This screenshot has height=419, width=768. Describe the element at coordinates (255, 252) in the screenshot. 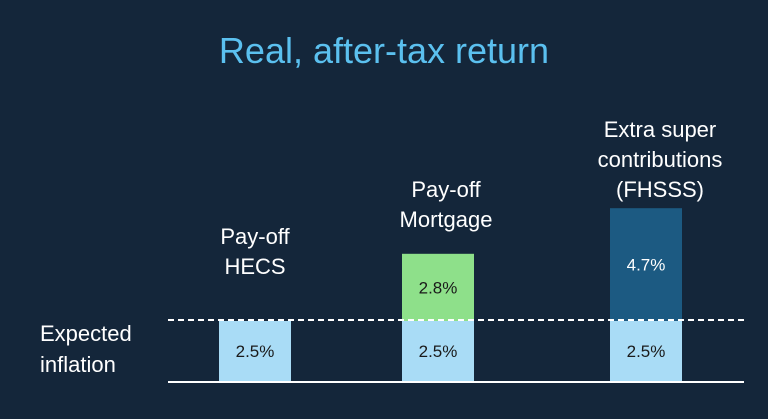

I see `category-label-hecs: Pay-off HECS` at that location.